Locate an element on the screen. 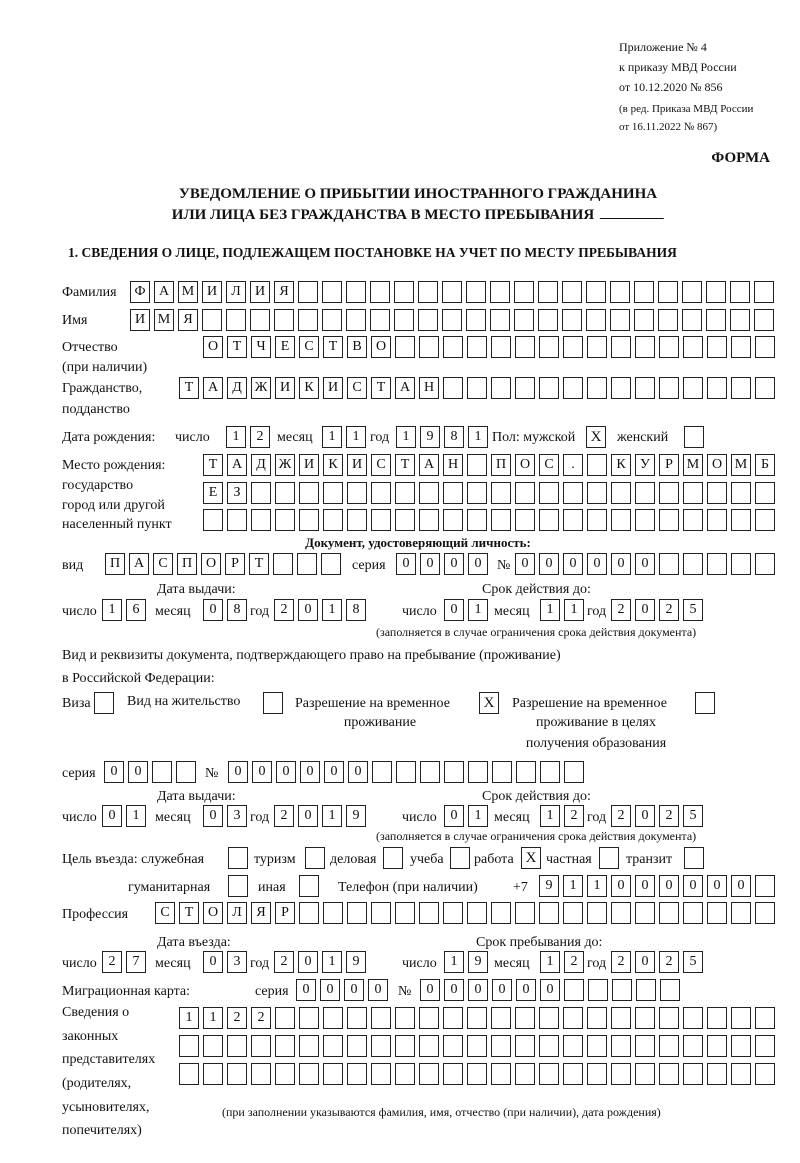  char-box: К is located at coordinates (333, 465).